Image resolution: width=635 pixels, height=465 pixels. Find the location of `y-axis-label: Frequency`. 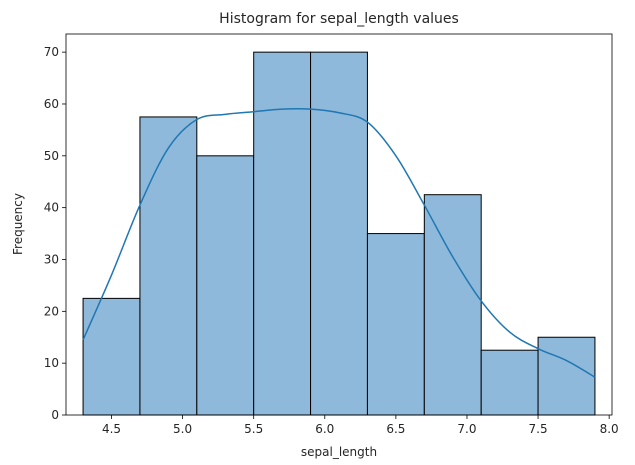

y-axis-label: Frequency is located at coordinates (18, 224).